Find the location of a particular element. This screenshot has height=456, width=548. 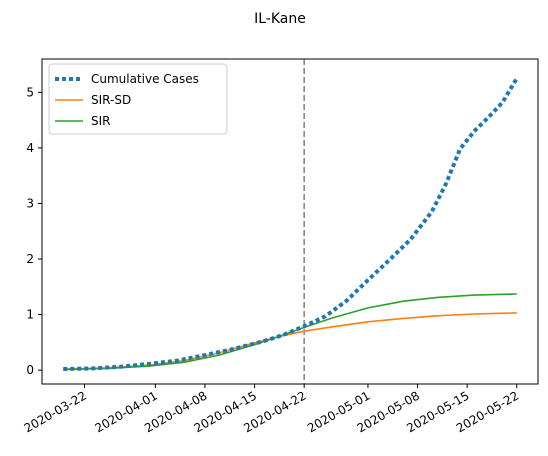

legend-label: SIR-SD is located at coordinates (111, 100).